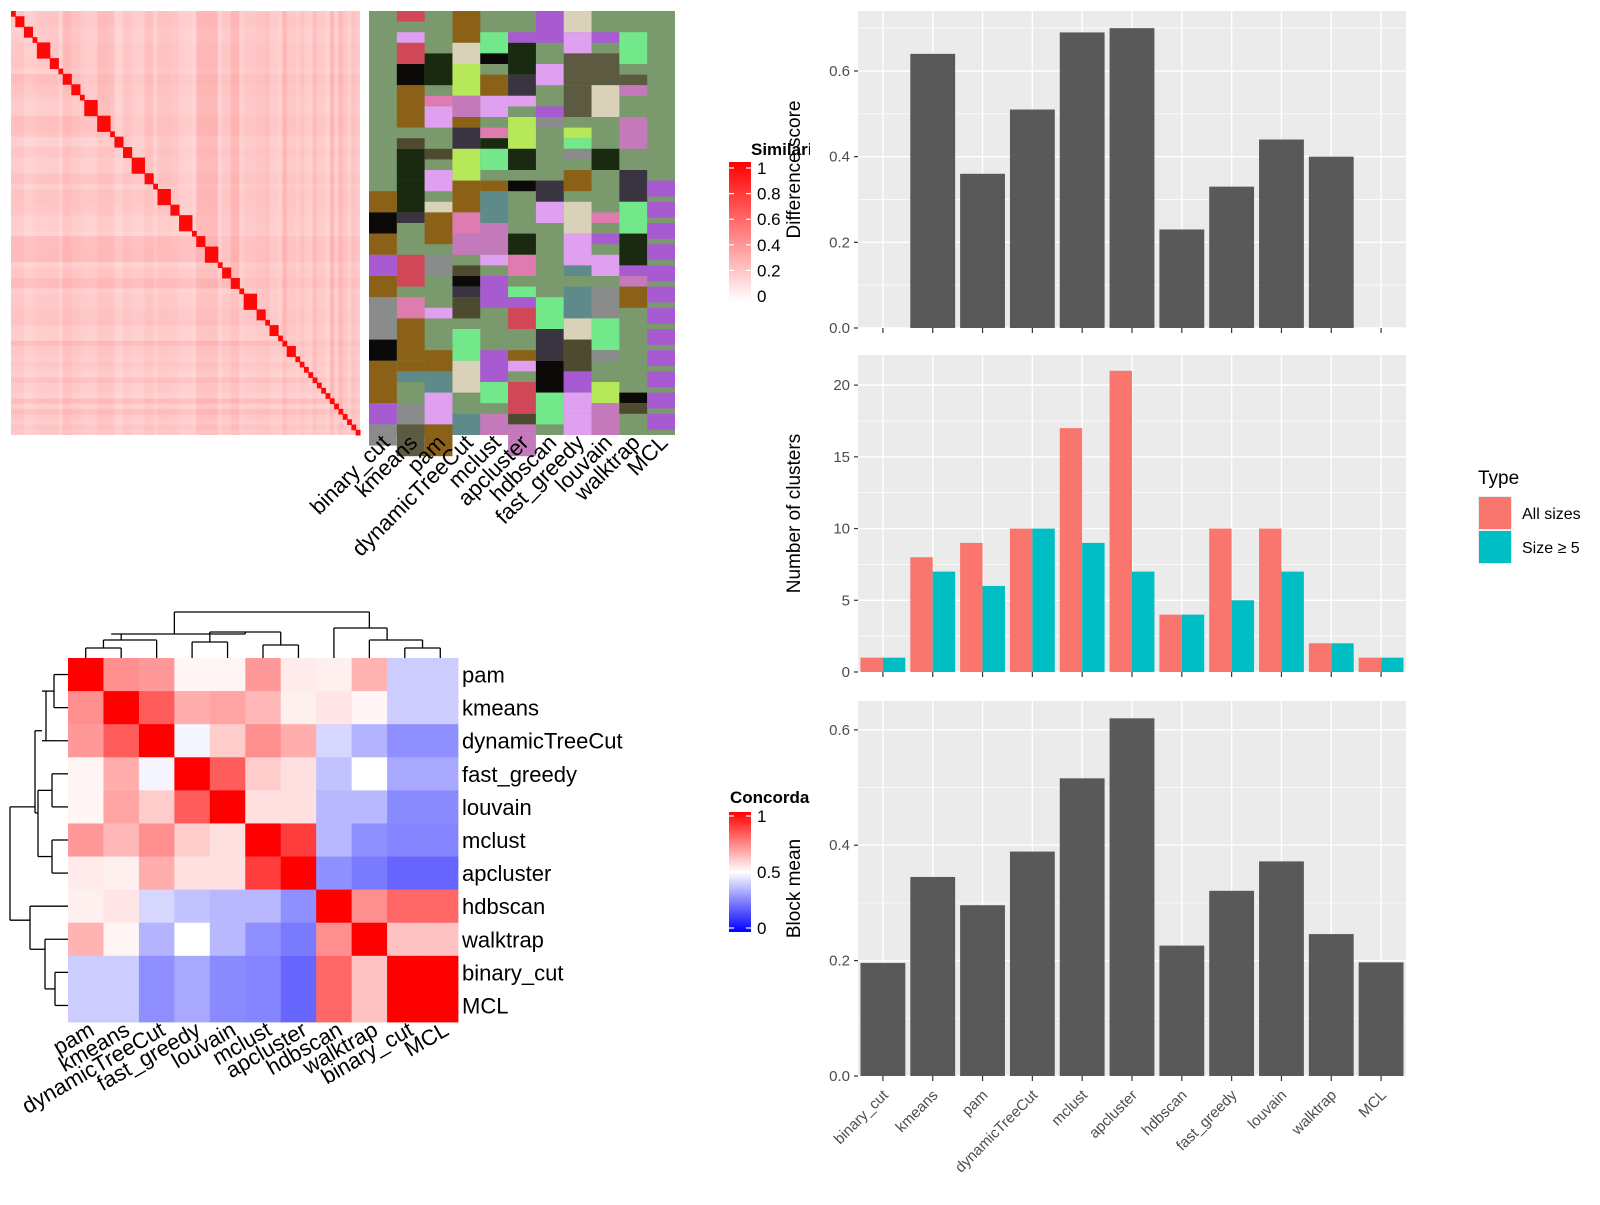 Image resolution: width=1600 pixels, height=1205 pixels. Describe the element at coordinates (500, 708) in the screenshot. I see `concordance-row-label: kmeans` at that location.